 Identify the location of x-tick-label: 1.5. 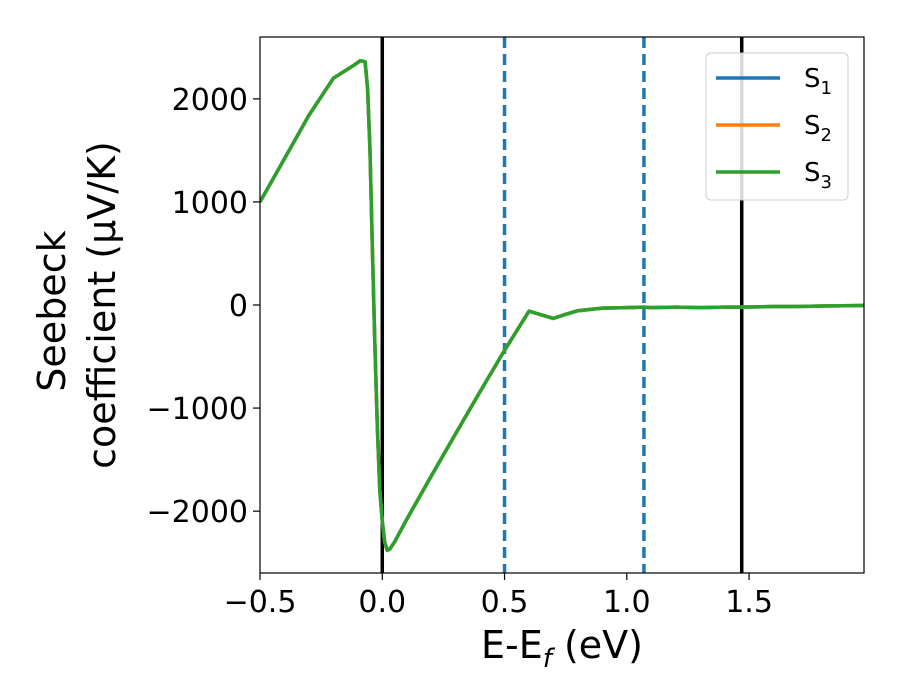
(749, 602).